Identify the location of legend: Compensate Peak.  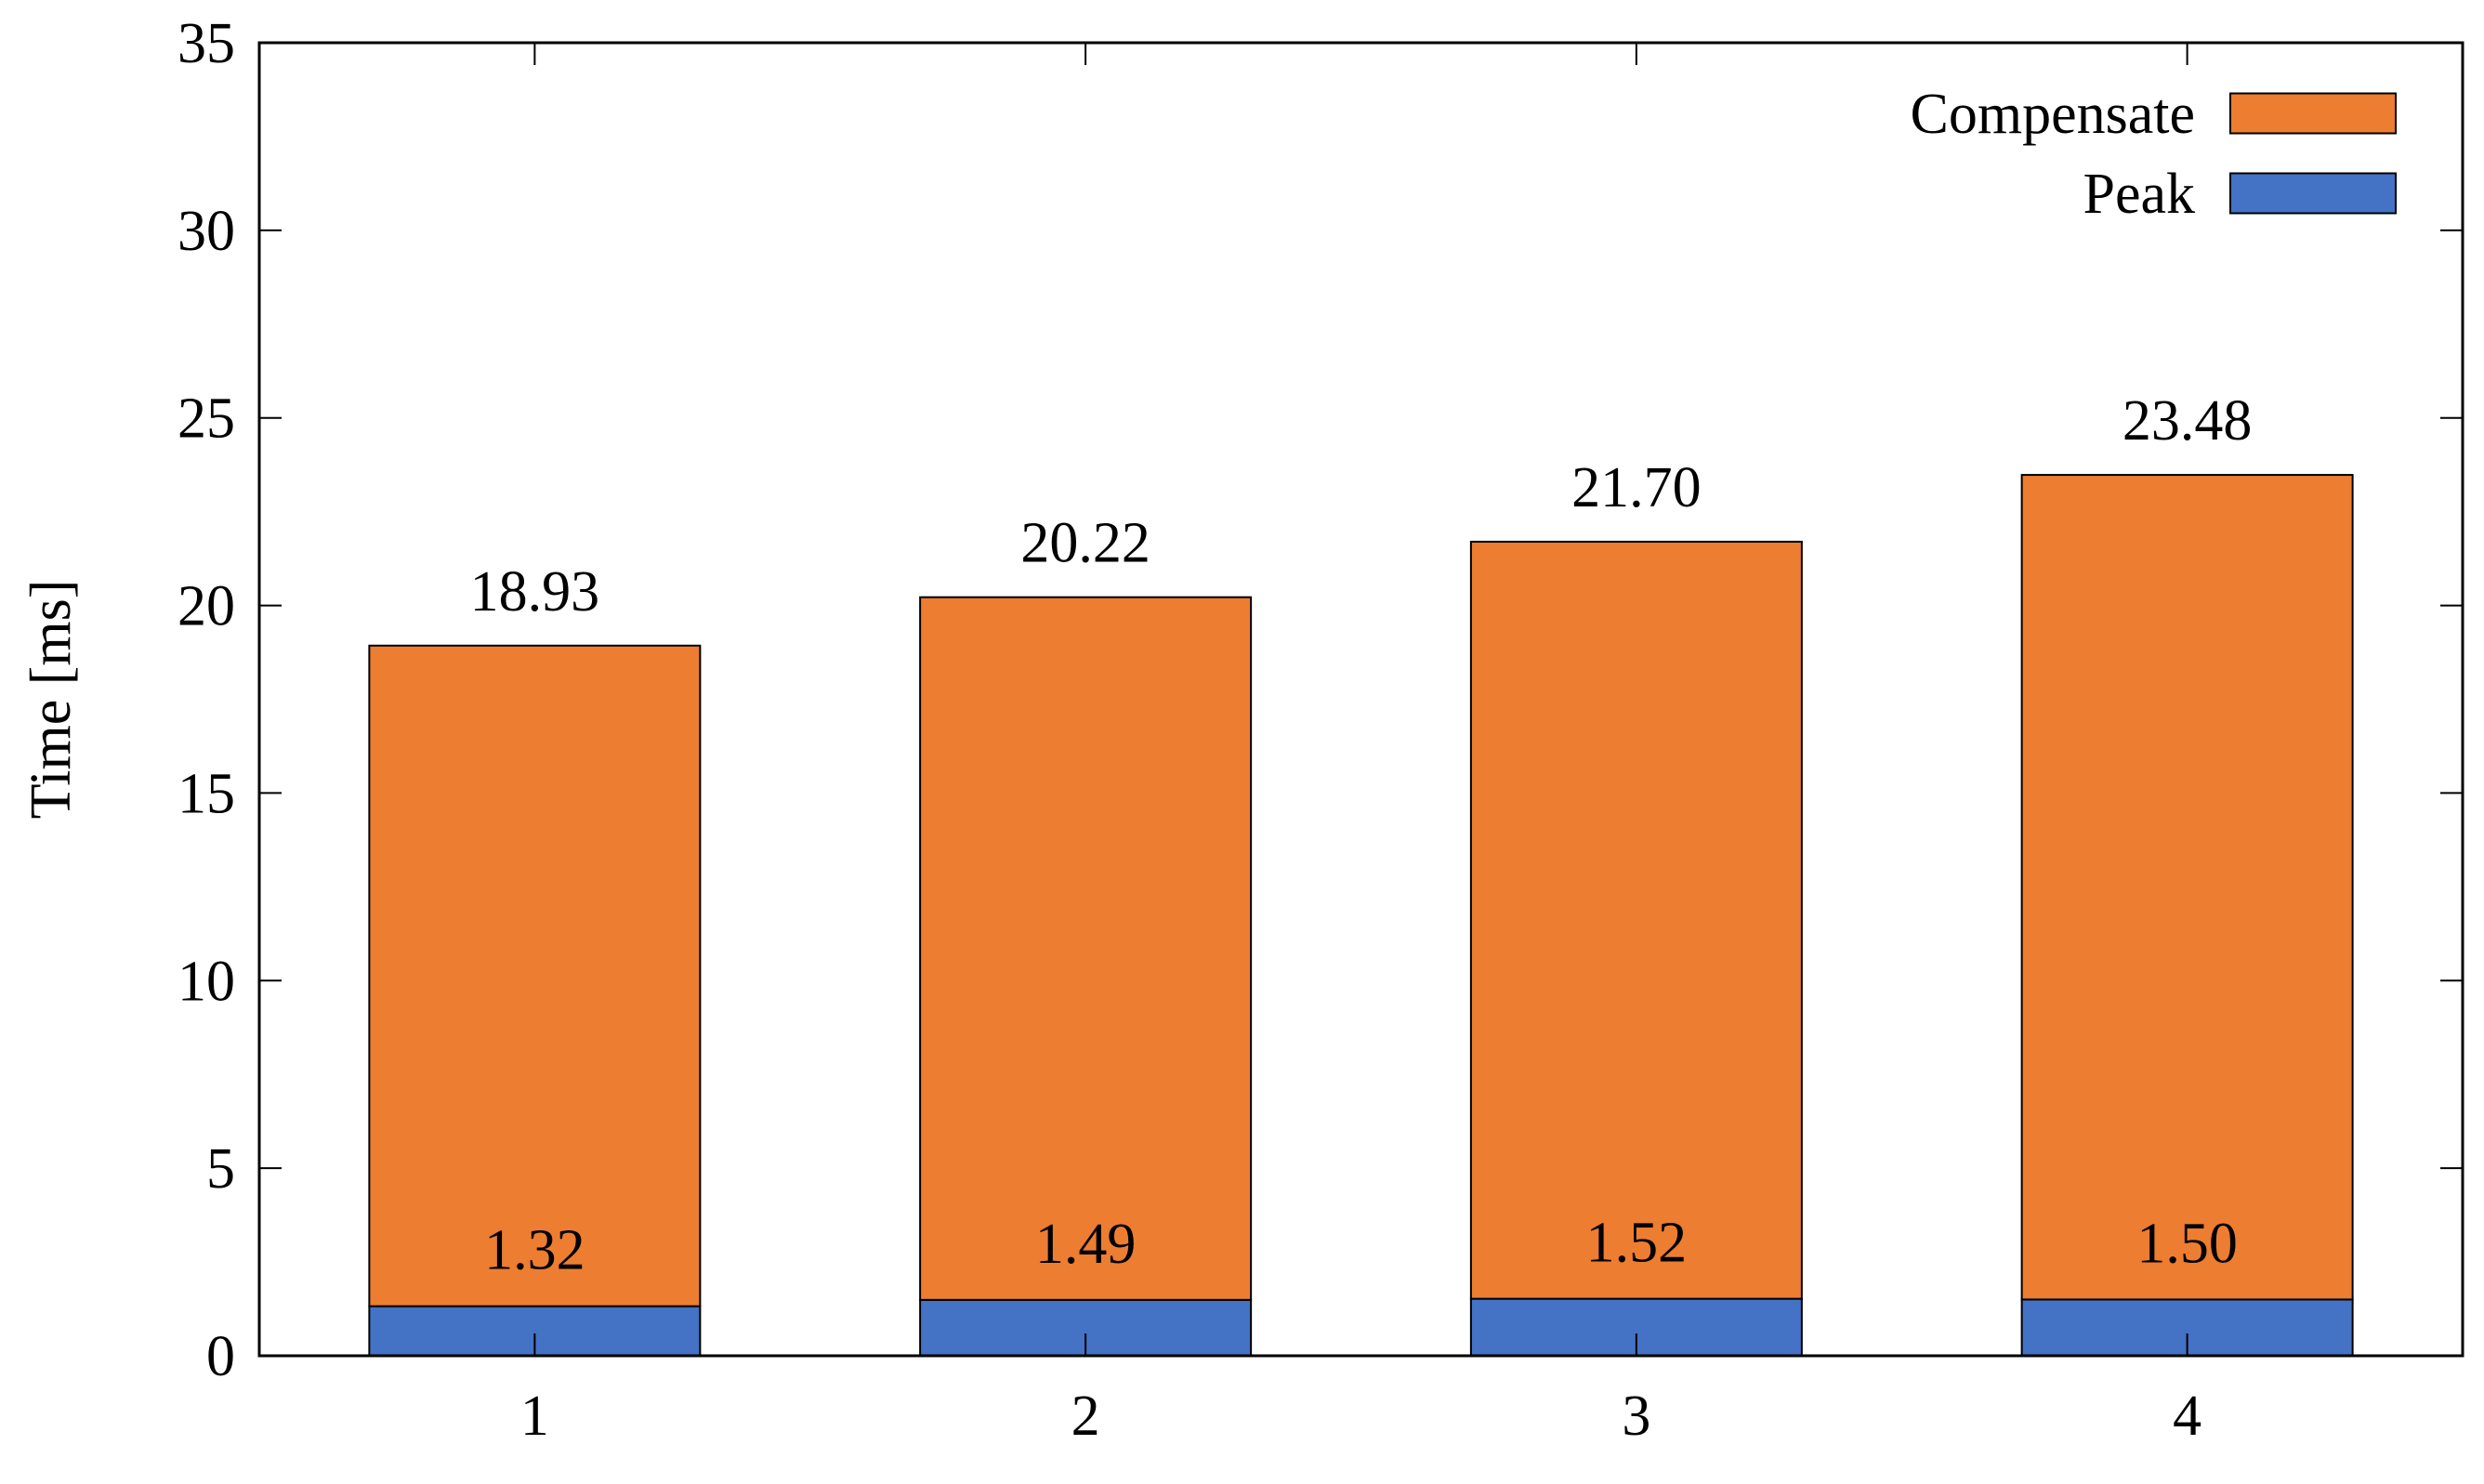
(2154, 154).